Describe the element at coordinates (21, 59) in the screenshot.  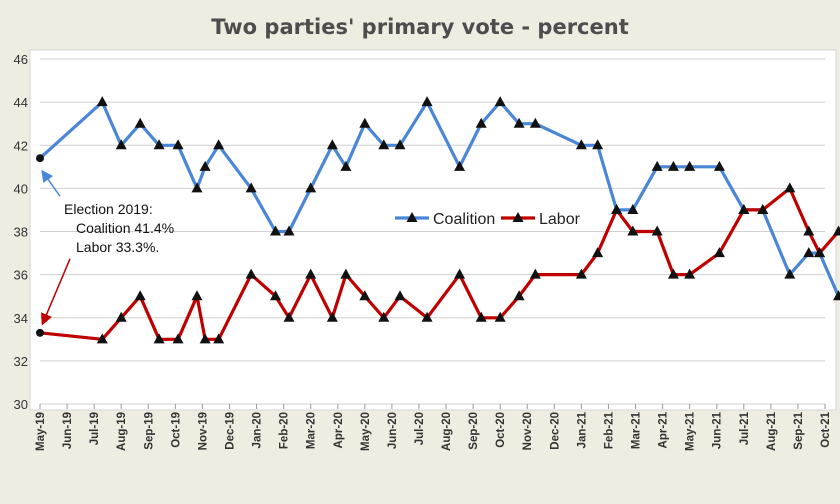
I see `y-tick-label: 46` at that location.